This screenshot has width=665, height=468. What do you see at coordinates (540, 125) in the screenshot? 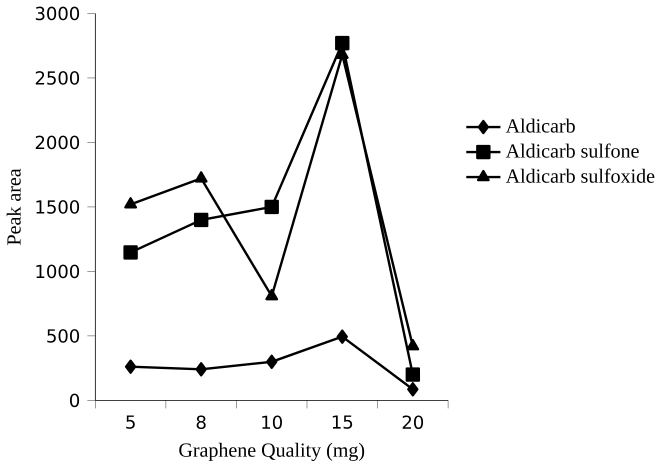
I see `legend-label: Aldicarb` at bounding box center [540, 125].